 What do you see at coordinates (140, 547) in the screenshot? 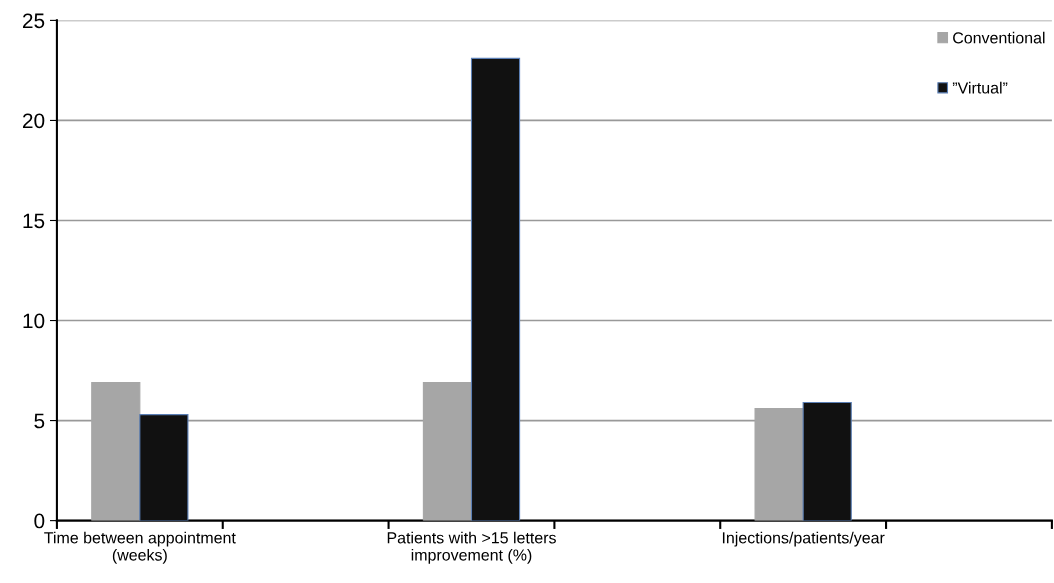
I see `x-tick-label: Time between appointment (weeks)` at bounding box center [140, 547].